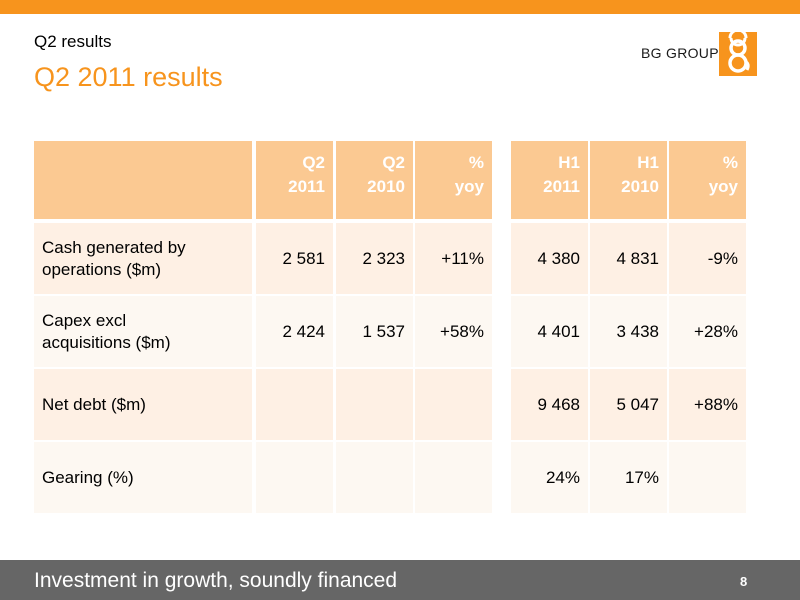  I want to click on table-cell: 5 047, so click(628, 404).